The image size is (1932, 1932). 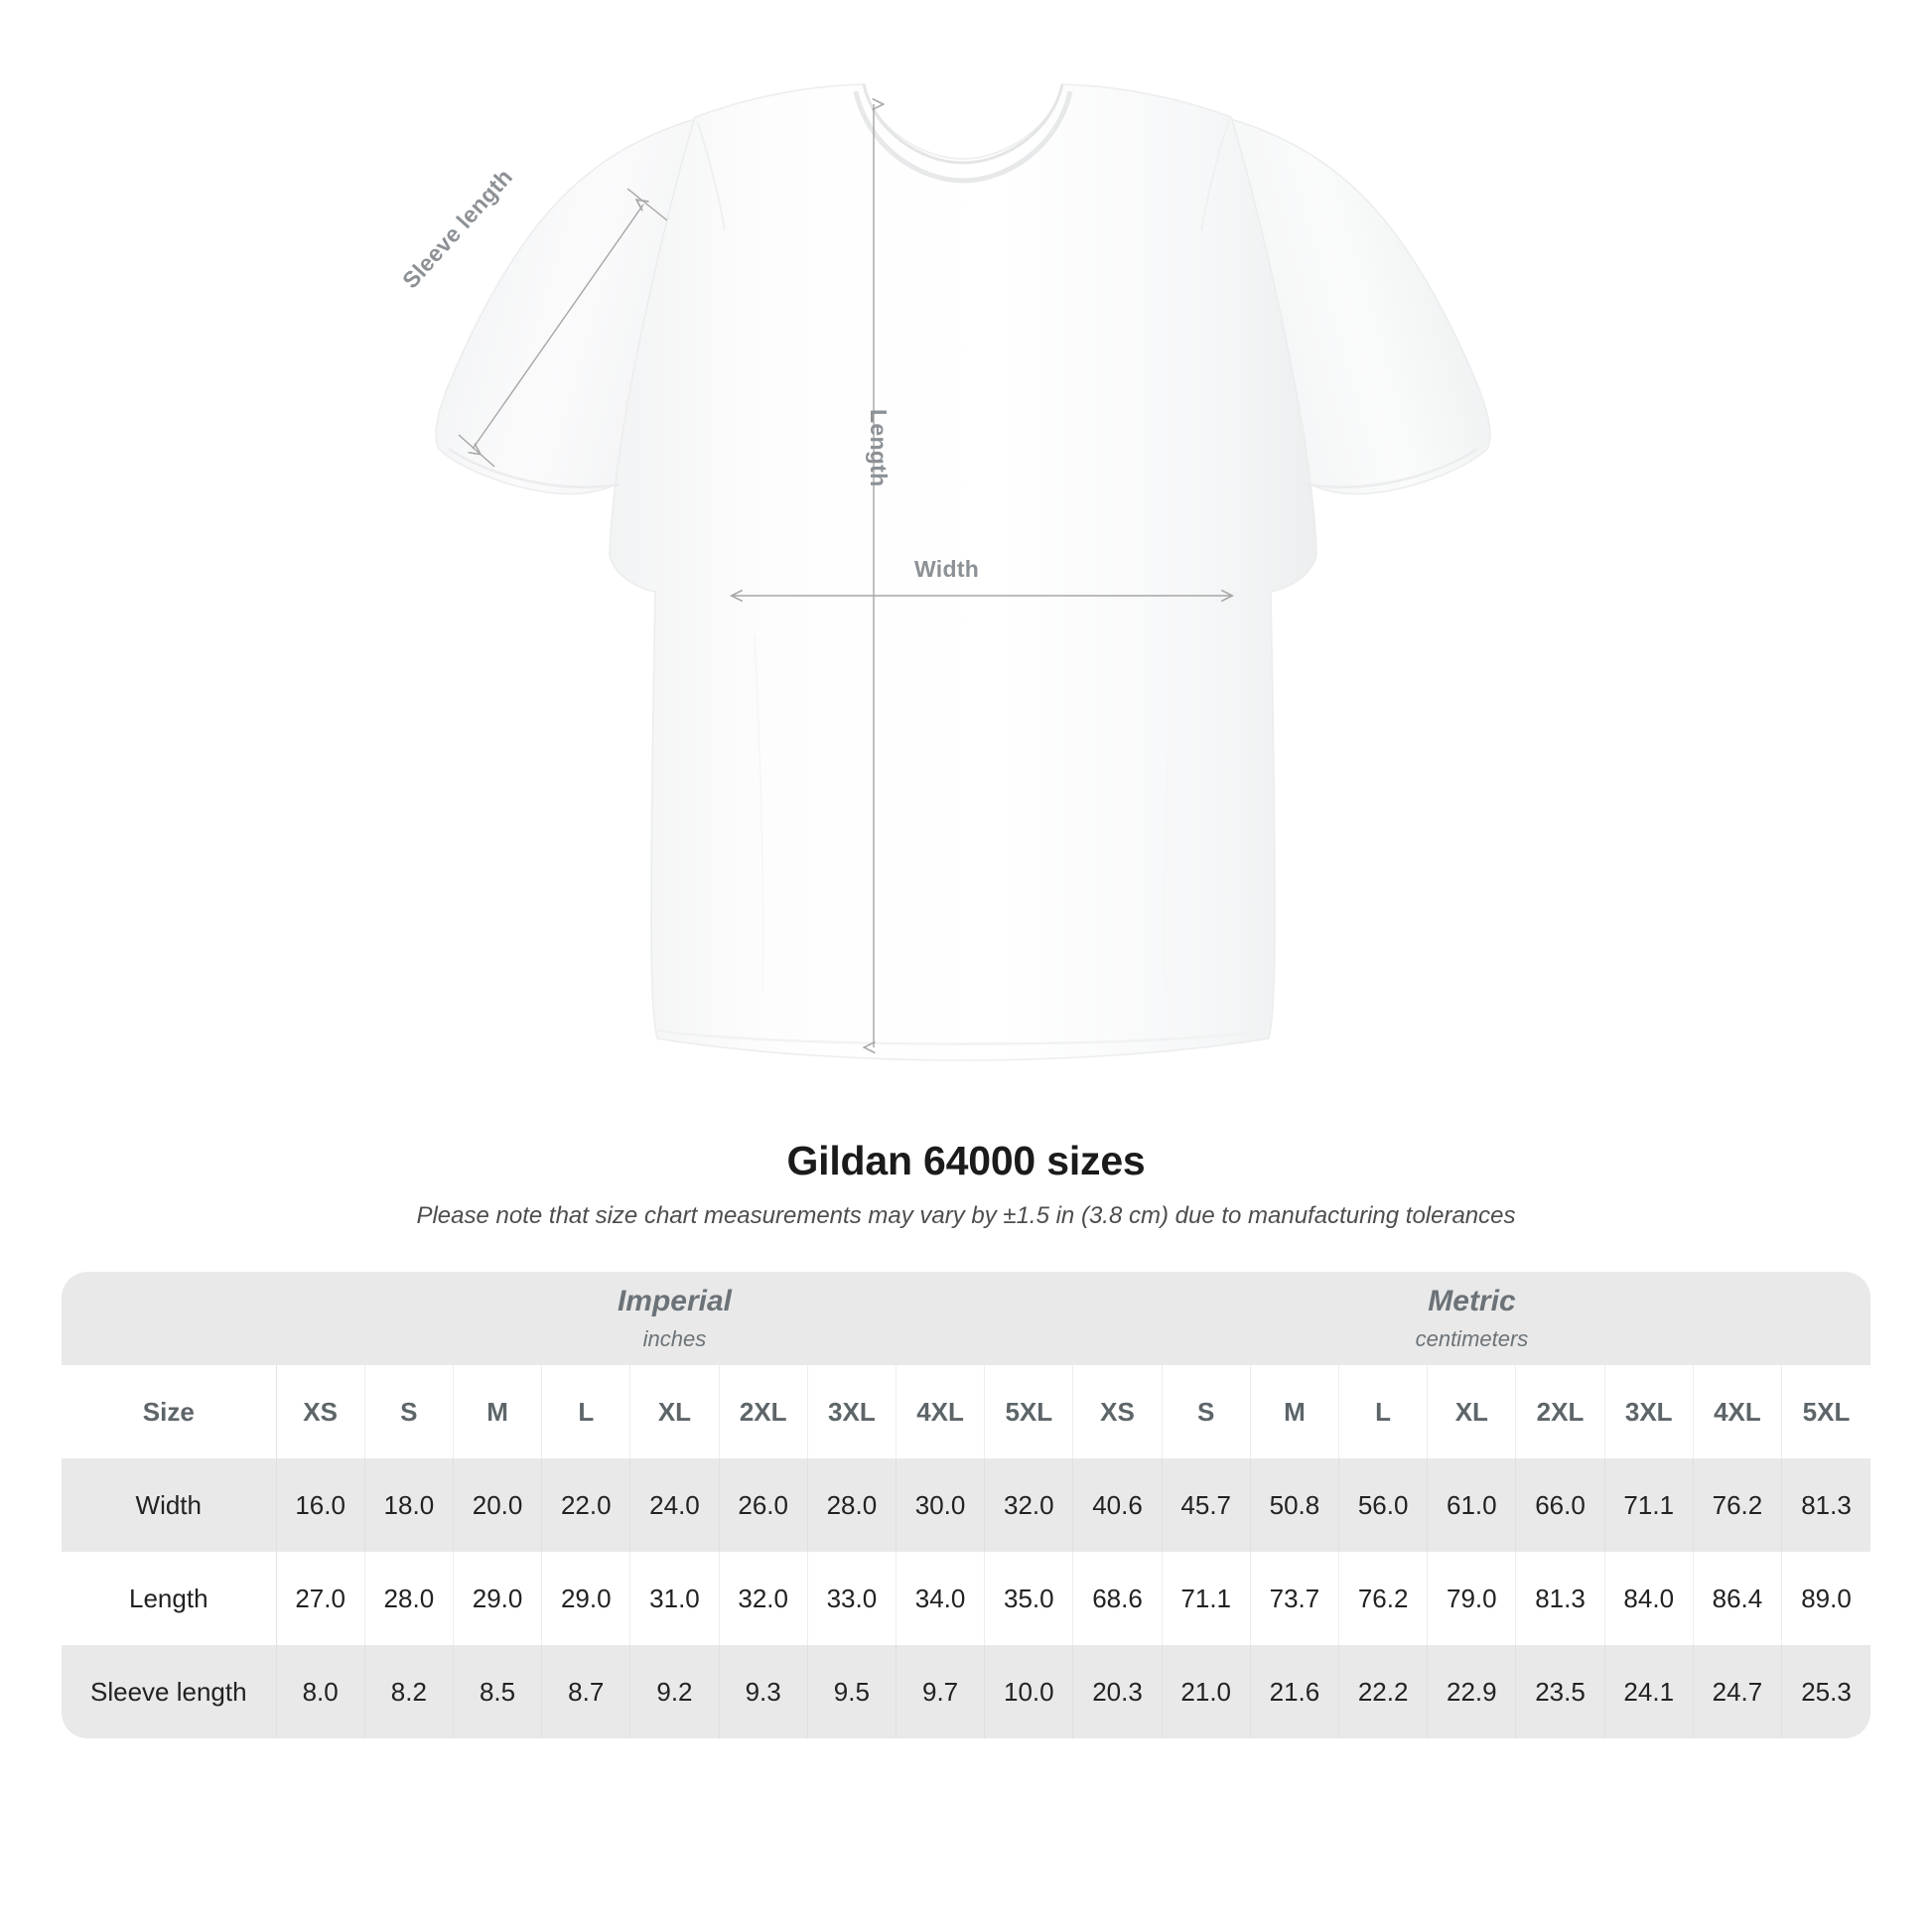 I want to click on column-header-met-2xl: 2XL, so click(x=1560, y=1411).